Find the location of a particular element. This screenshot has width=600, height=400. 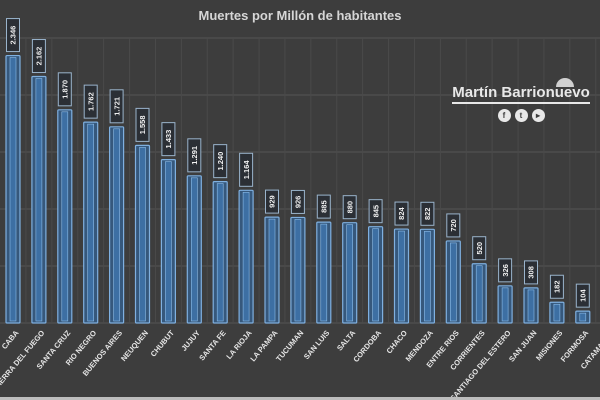

brand-dome-icon is located at coordinates (565, 82).